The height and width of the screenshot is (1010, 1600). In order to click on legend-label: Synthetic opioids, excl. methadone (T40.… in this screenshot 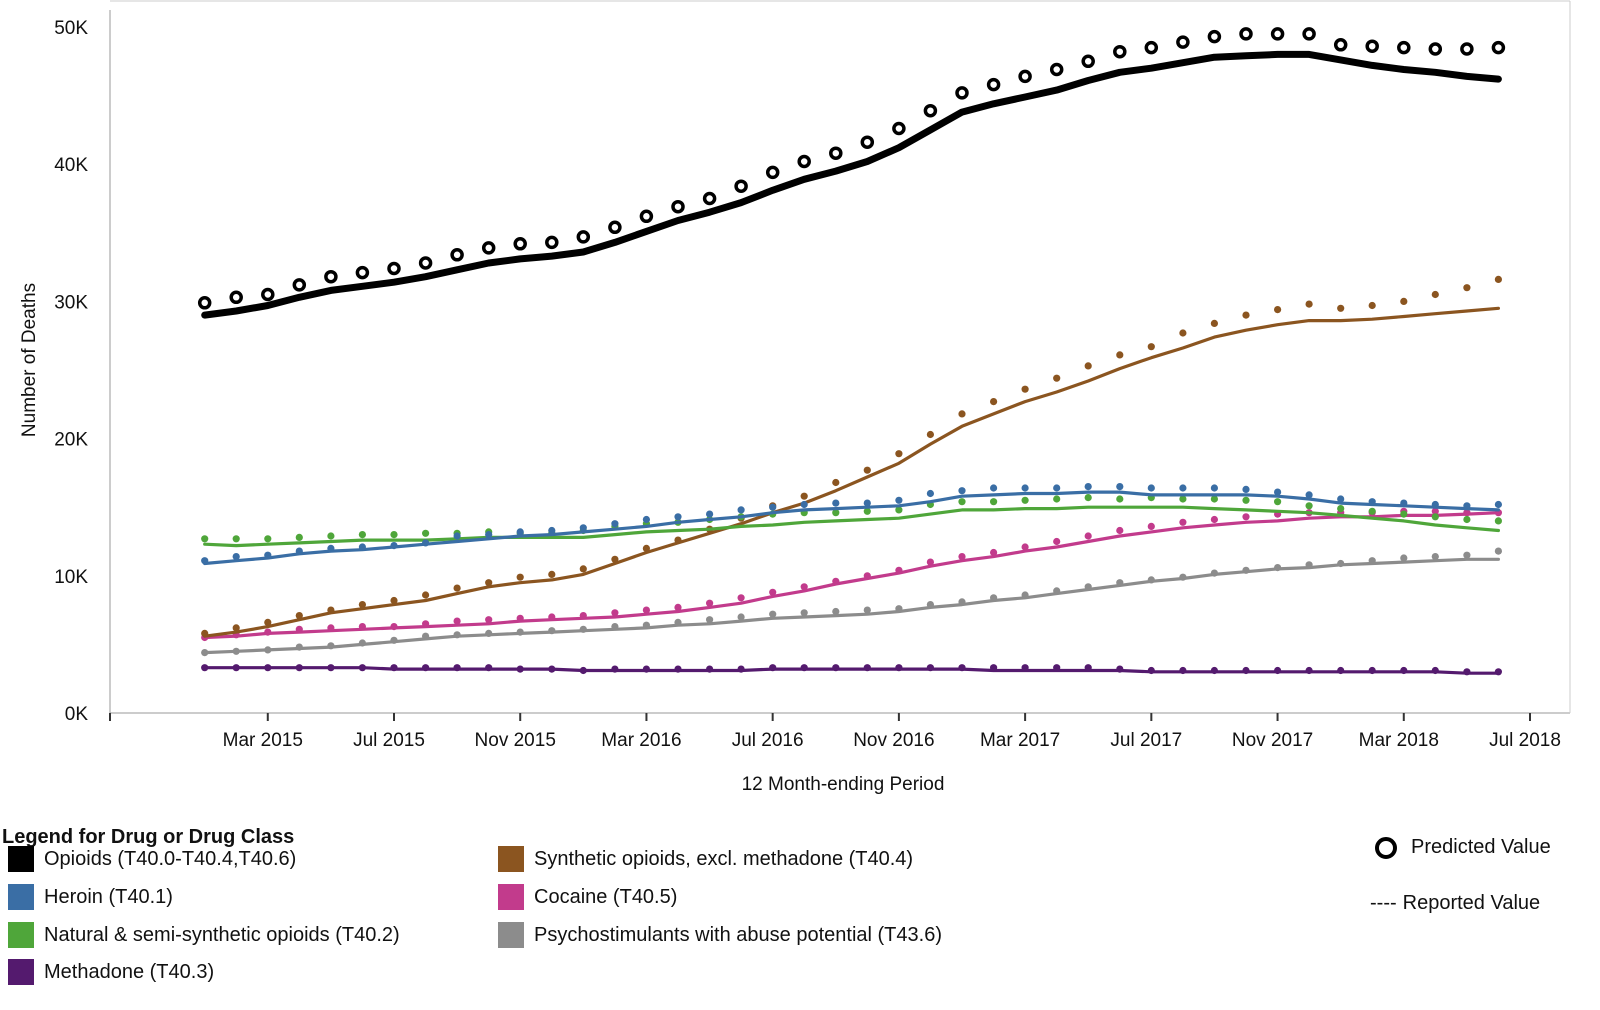, I will do `click(724, 858)`.